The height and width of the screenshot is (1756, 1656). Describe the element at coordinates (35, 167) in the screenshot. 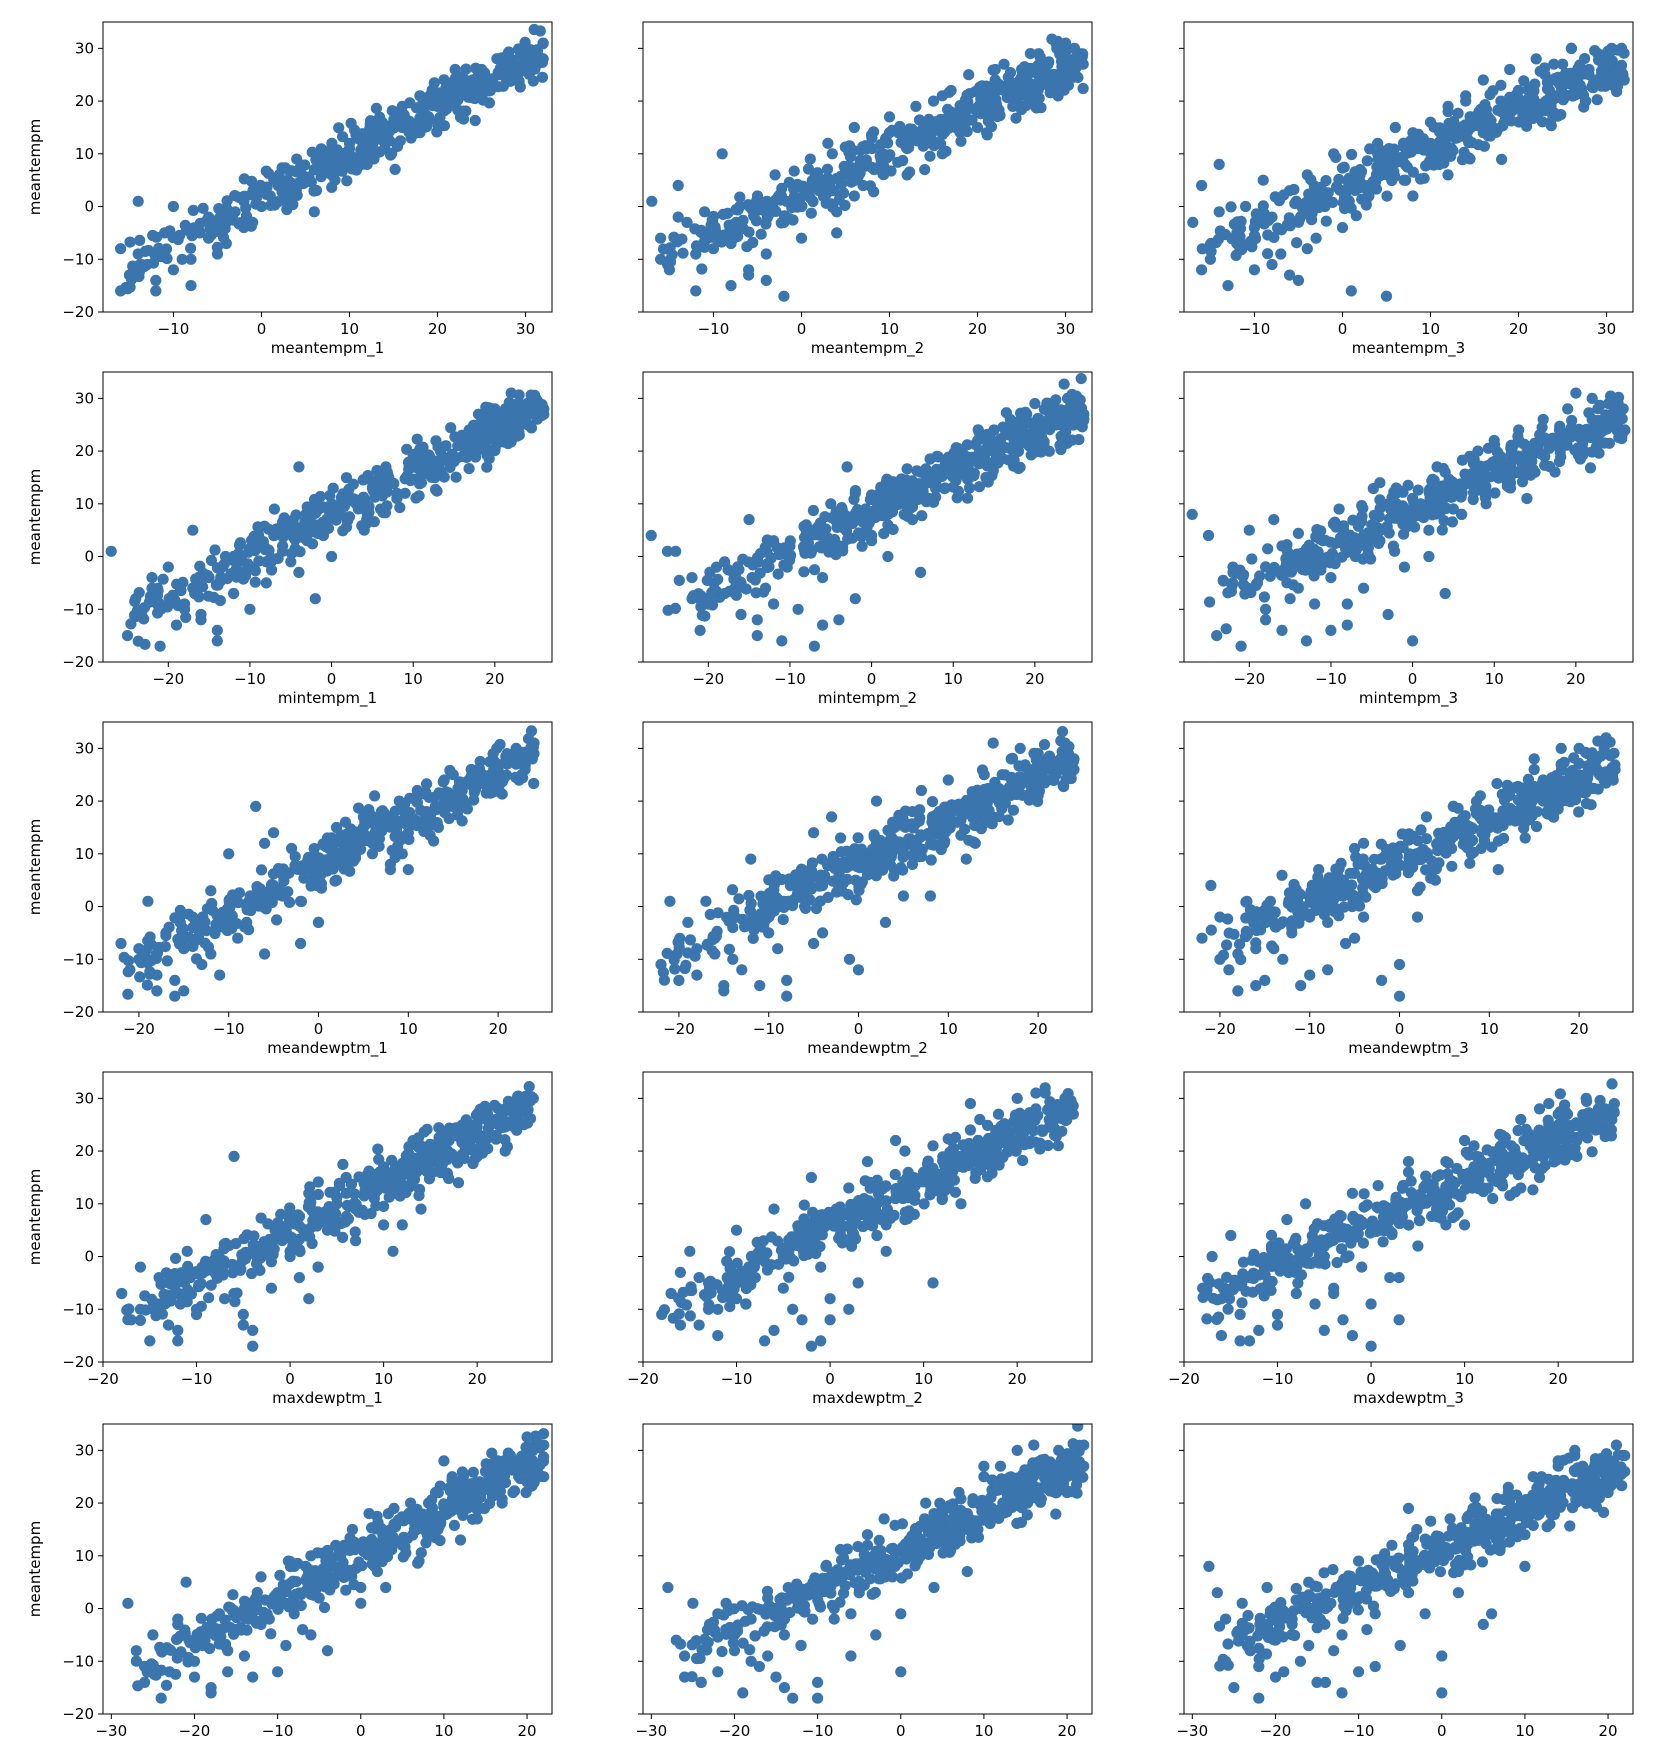

I see `y-axis-label: meantempm` at that location.